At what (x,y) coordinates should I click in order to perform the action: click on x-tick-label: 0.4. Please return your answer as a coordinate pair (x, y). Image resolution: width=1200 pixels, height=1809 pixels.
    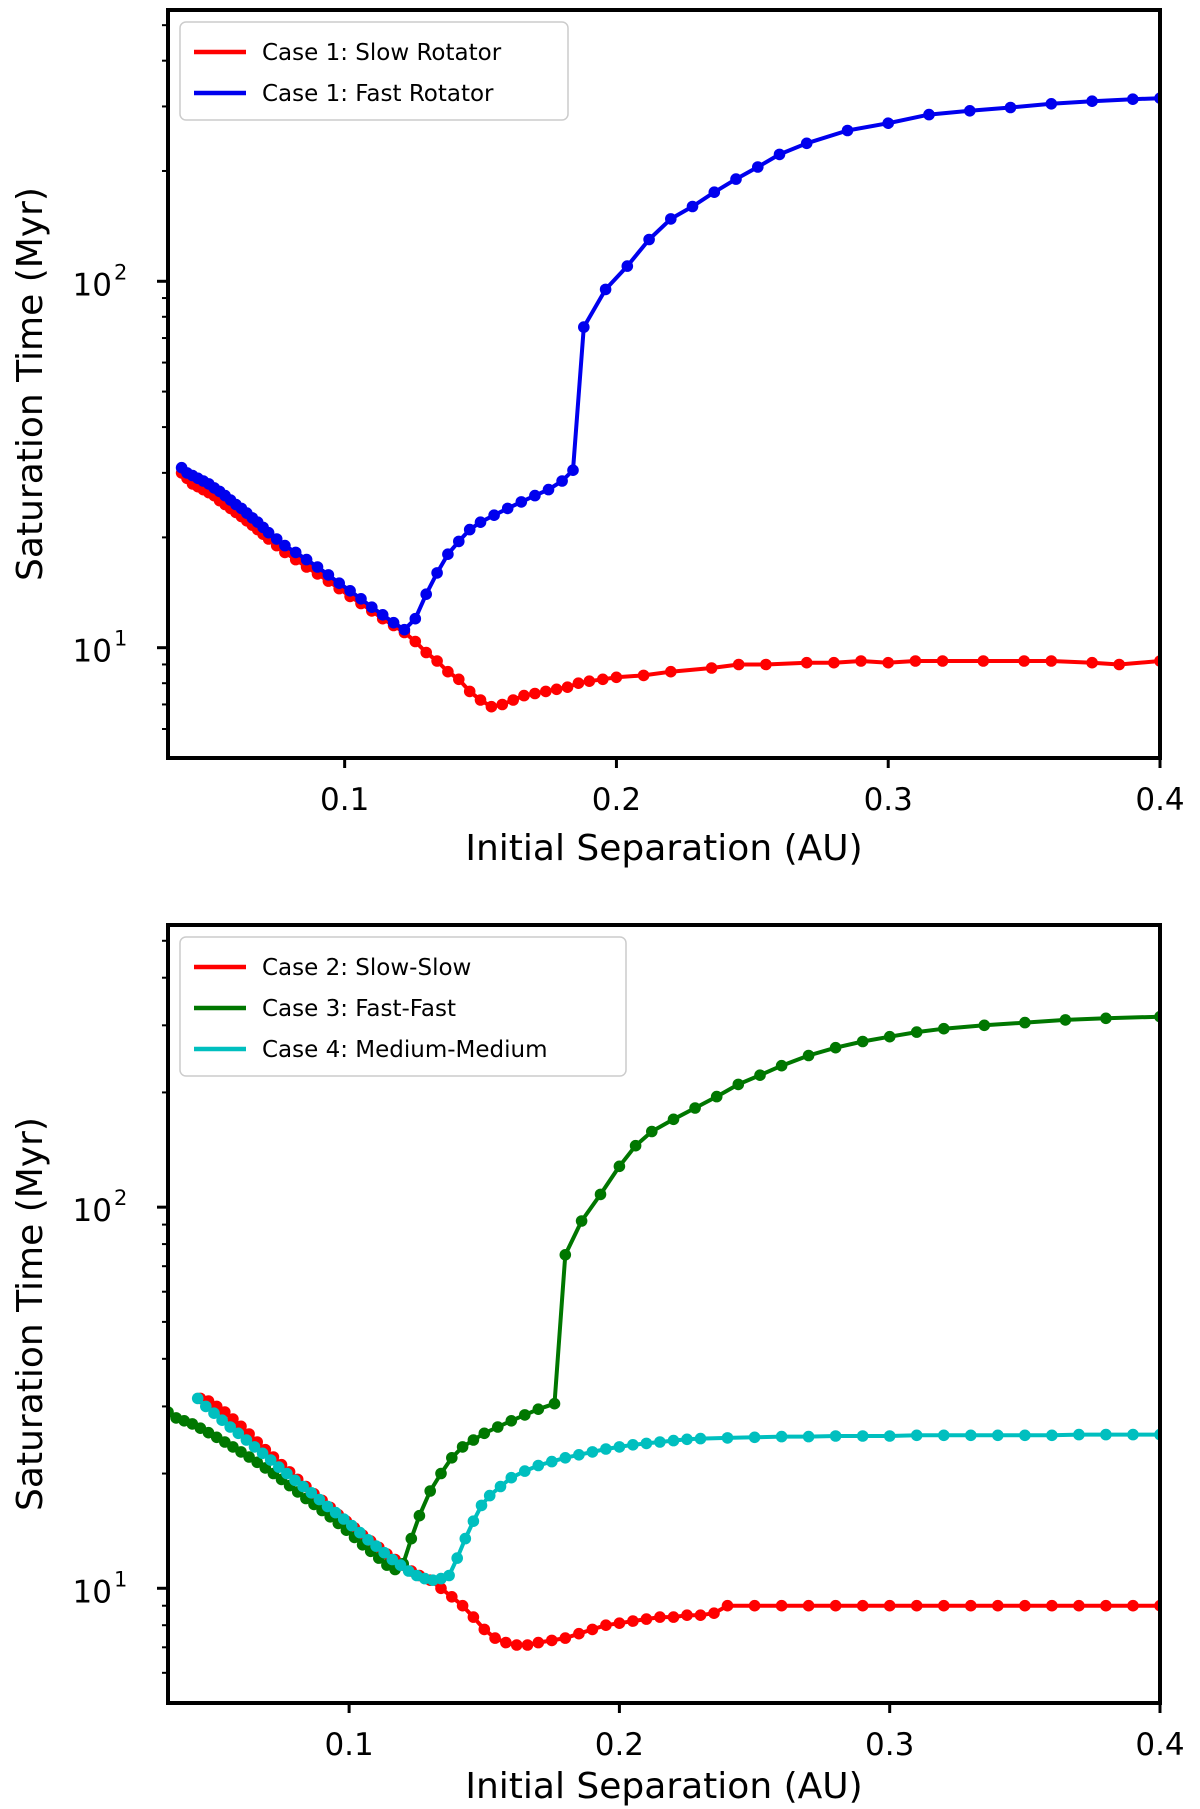
    Looking at the image, I should click on (1159, 1745).